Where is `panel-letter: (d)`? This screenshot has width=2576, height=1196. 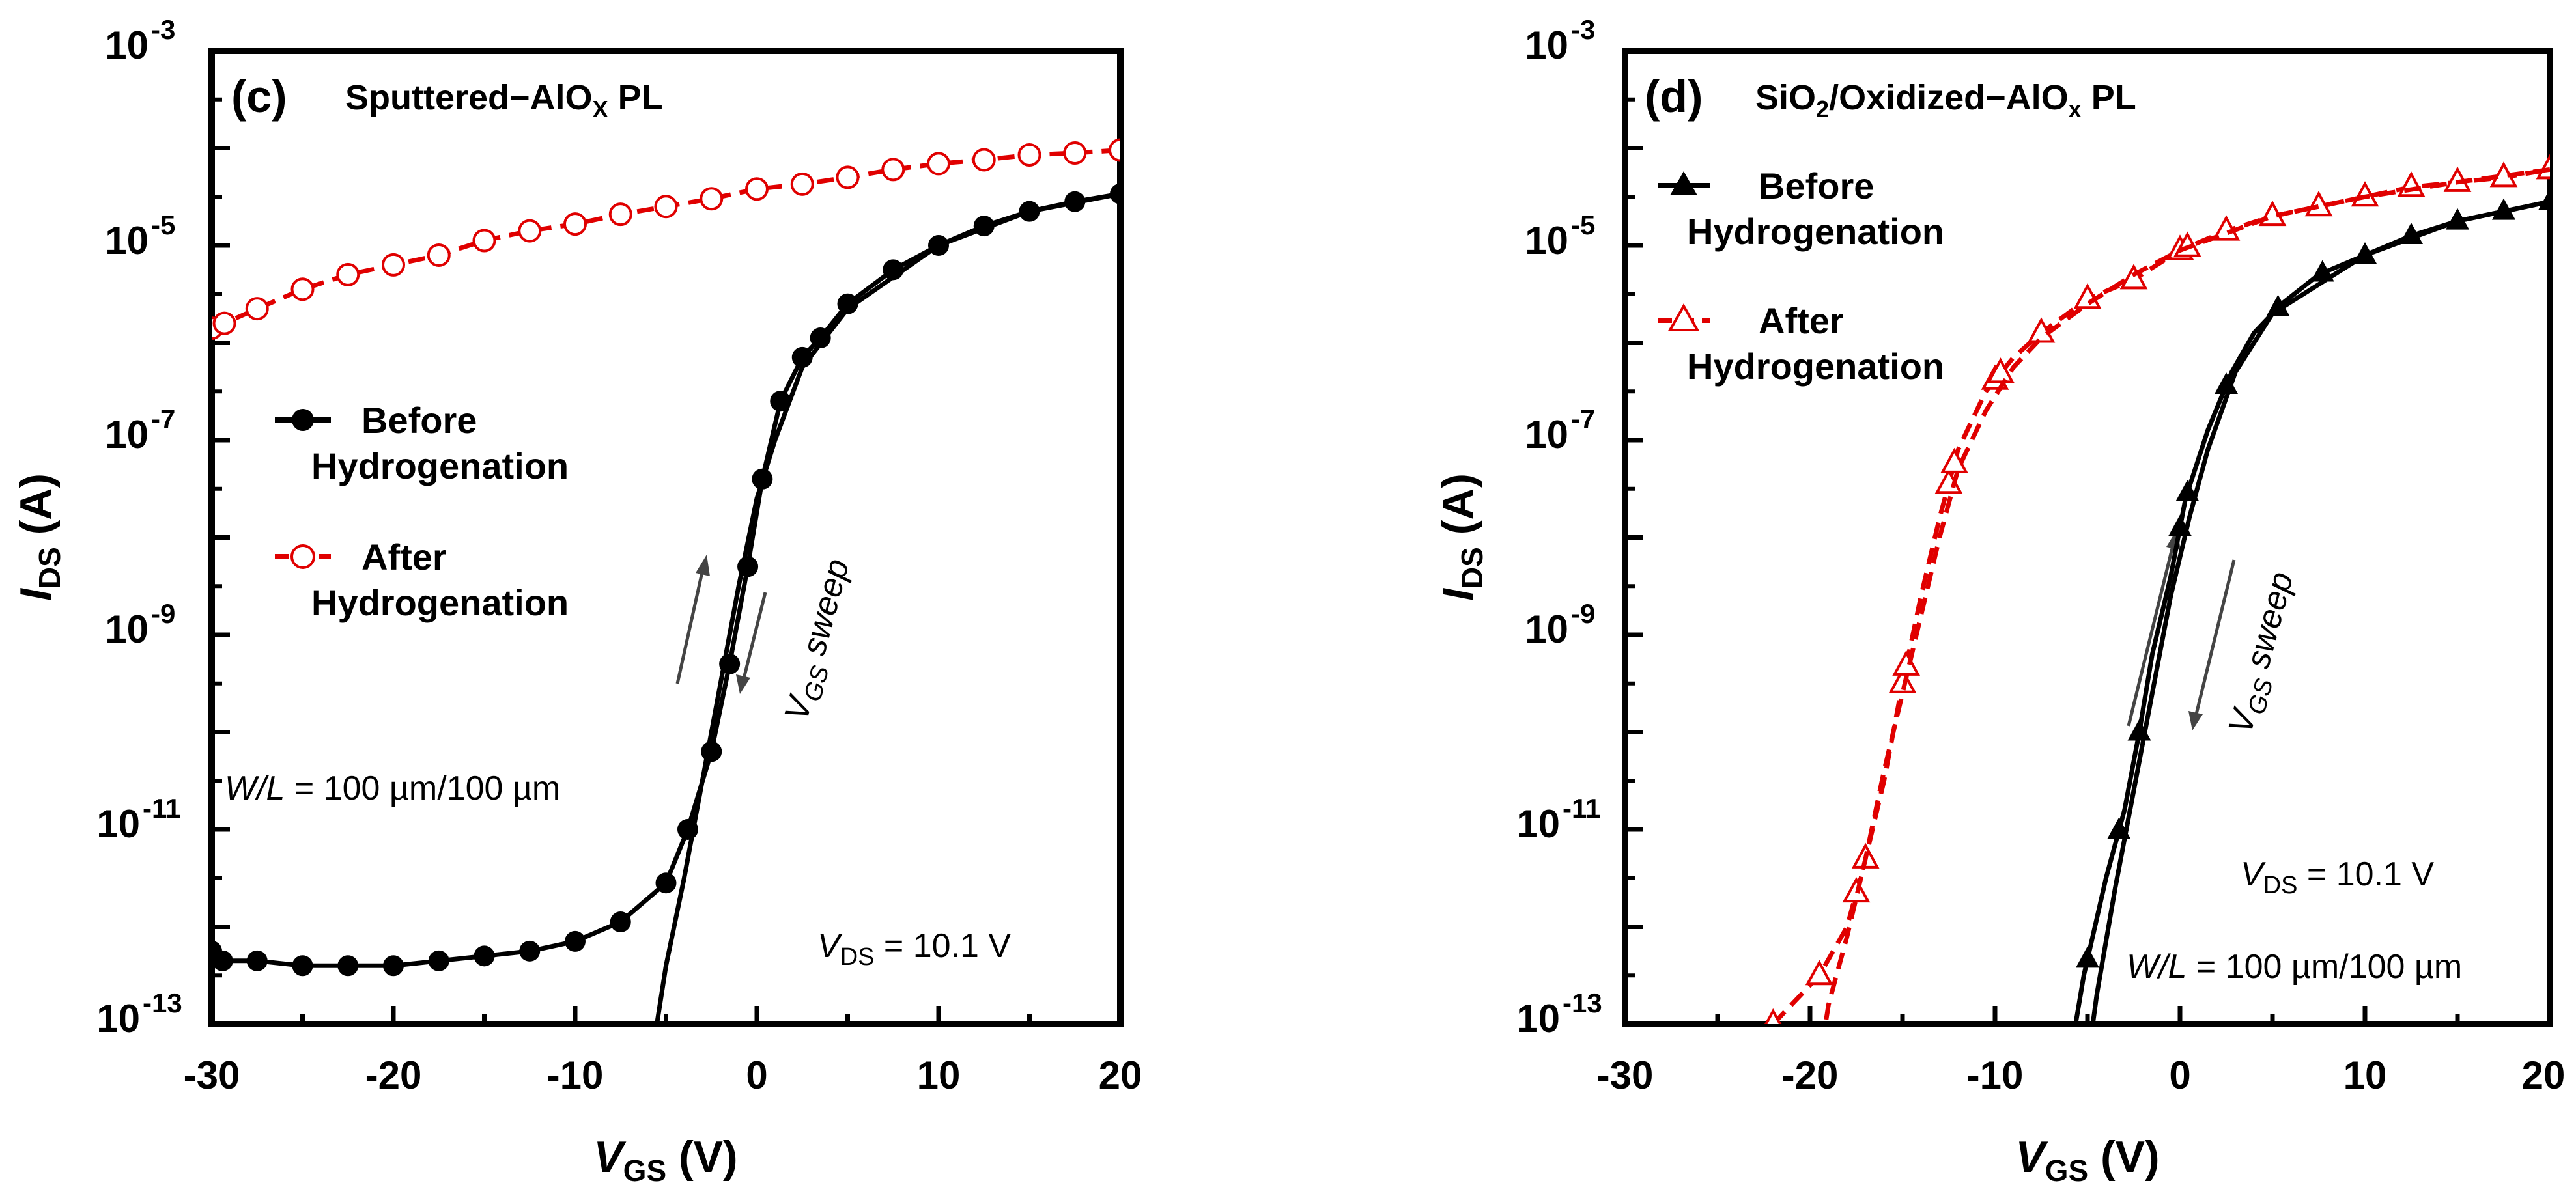 panel-letter: (d) is located at coordinates (1674, 96).